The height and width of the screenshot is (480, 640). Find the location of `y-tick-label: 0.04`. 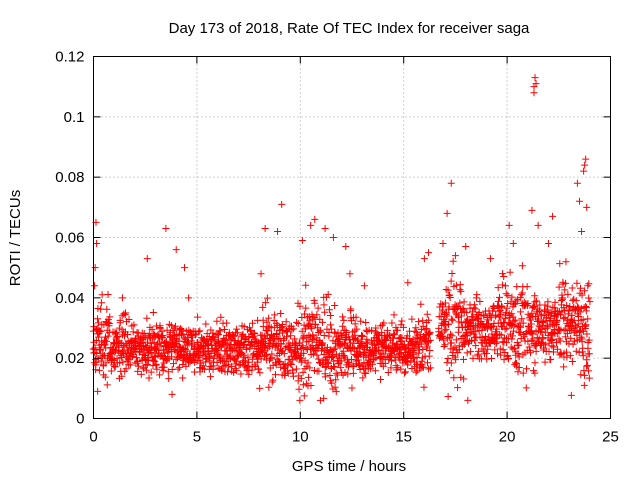

y-tick-label: 0.04 is located at coordinates (69, 298).